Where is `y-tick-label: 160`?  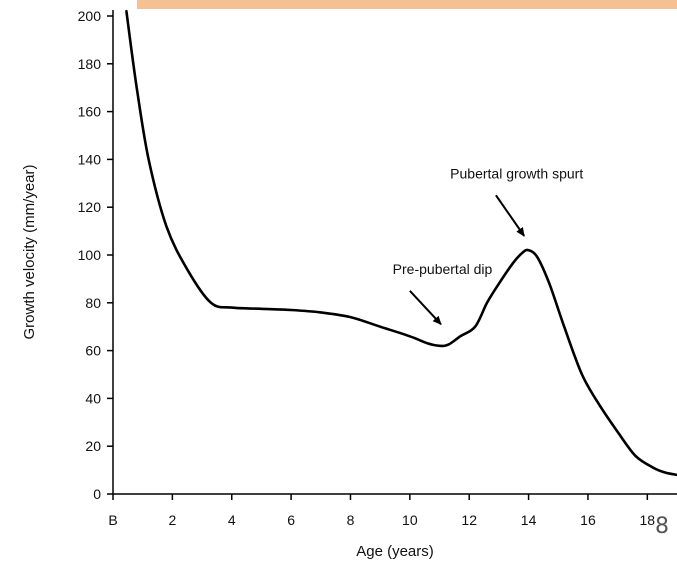 y-tick-label: 160 is located at coordinates (90, 112).